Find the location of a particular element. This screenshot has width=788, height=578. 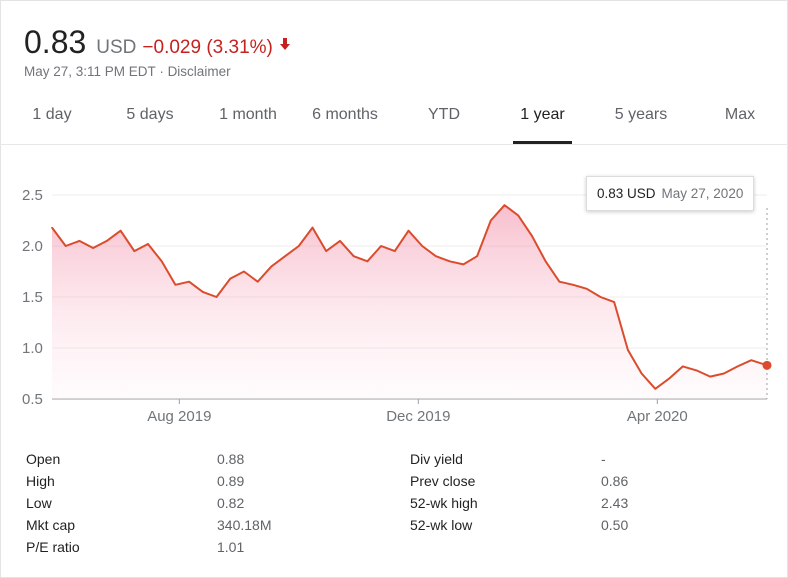

disclaimer-link: Disclaimer is located at coordinates (199, 71).